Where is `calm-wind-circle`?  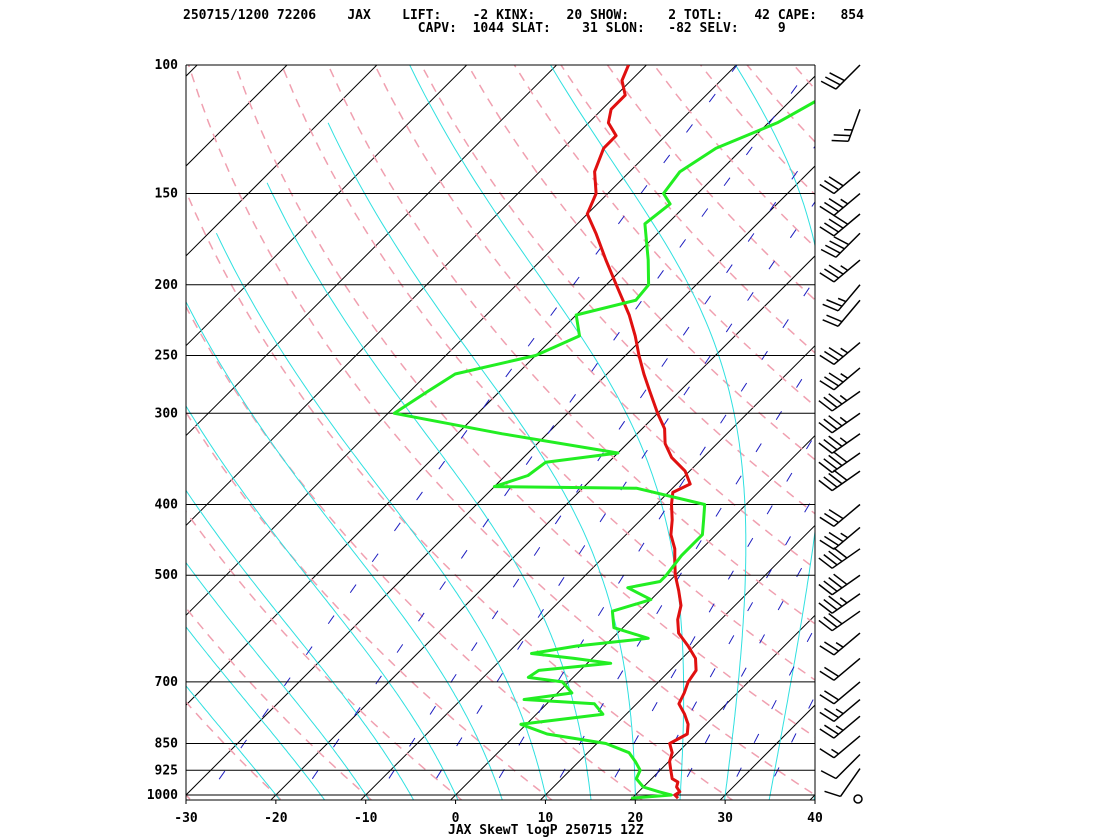 calm-wind-circle is located at coordinates (858, 799).